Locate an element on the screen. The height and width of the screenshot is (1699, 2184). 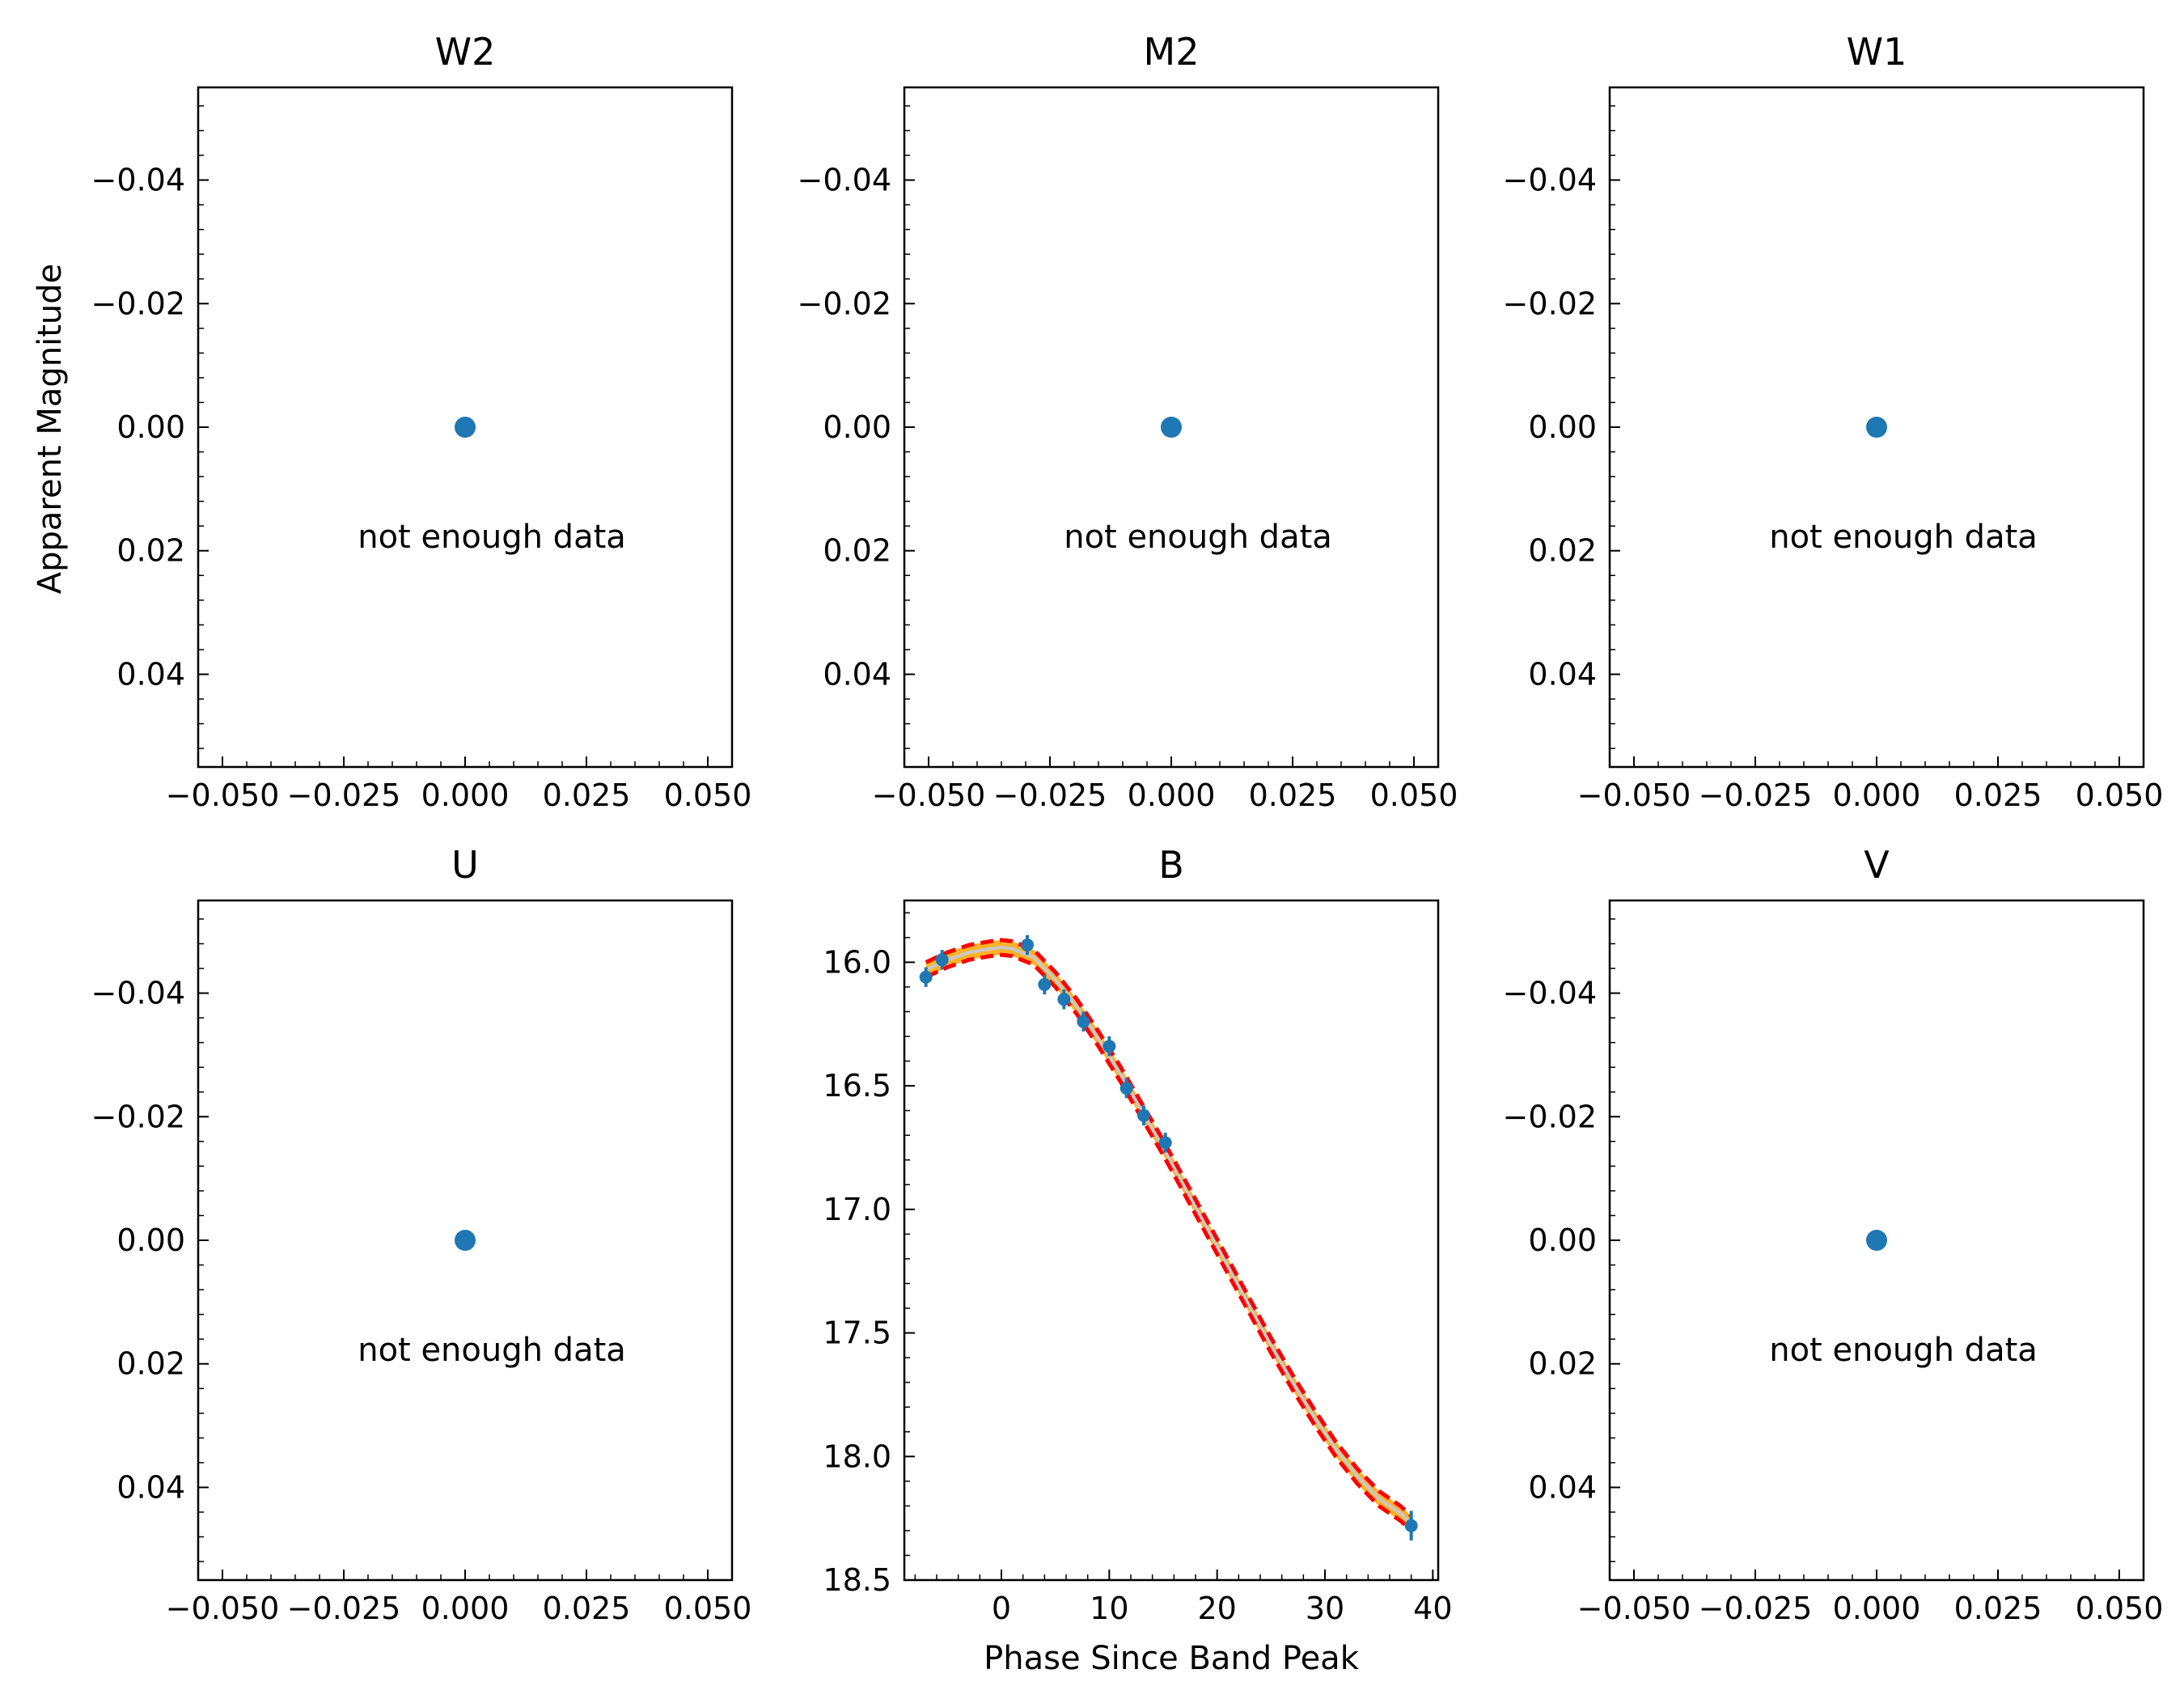
fit-line is located at coordinates (1169, 1235).